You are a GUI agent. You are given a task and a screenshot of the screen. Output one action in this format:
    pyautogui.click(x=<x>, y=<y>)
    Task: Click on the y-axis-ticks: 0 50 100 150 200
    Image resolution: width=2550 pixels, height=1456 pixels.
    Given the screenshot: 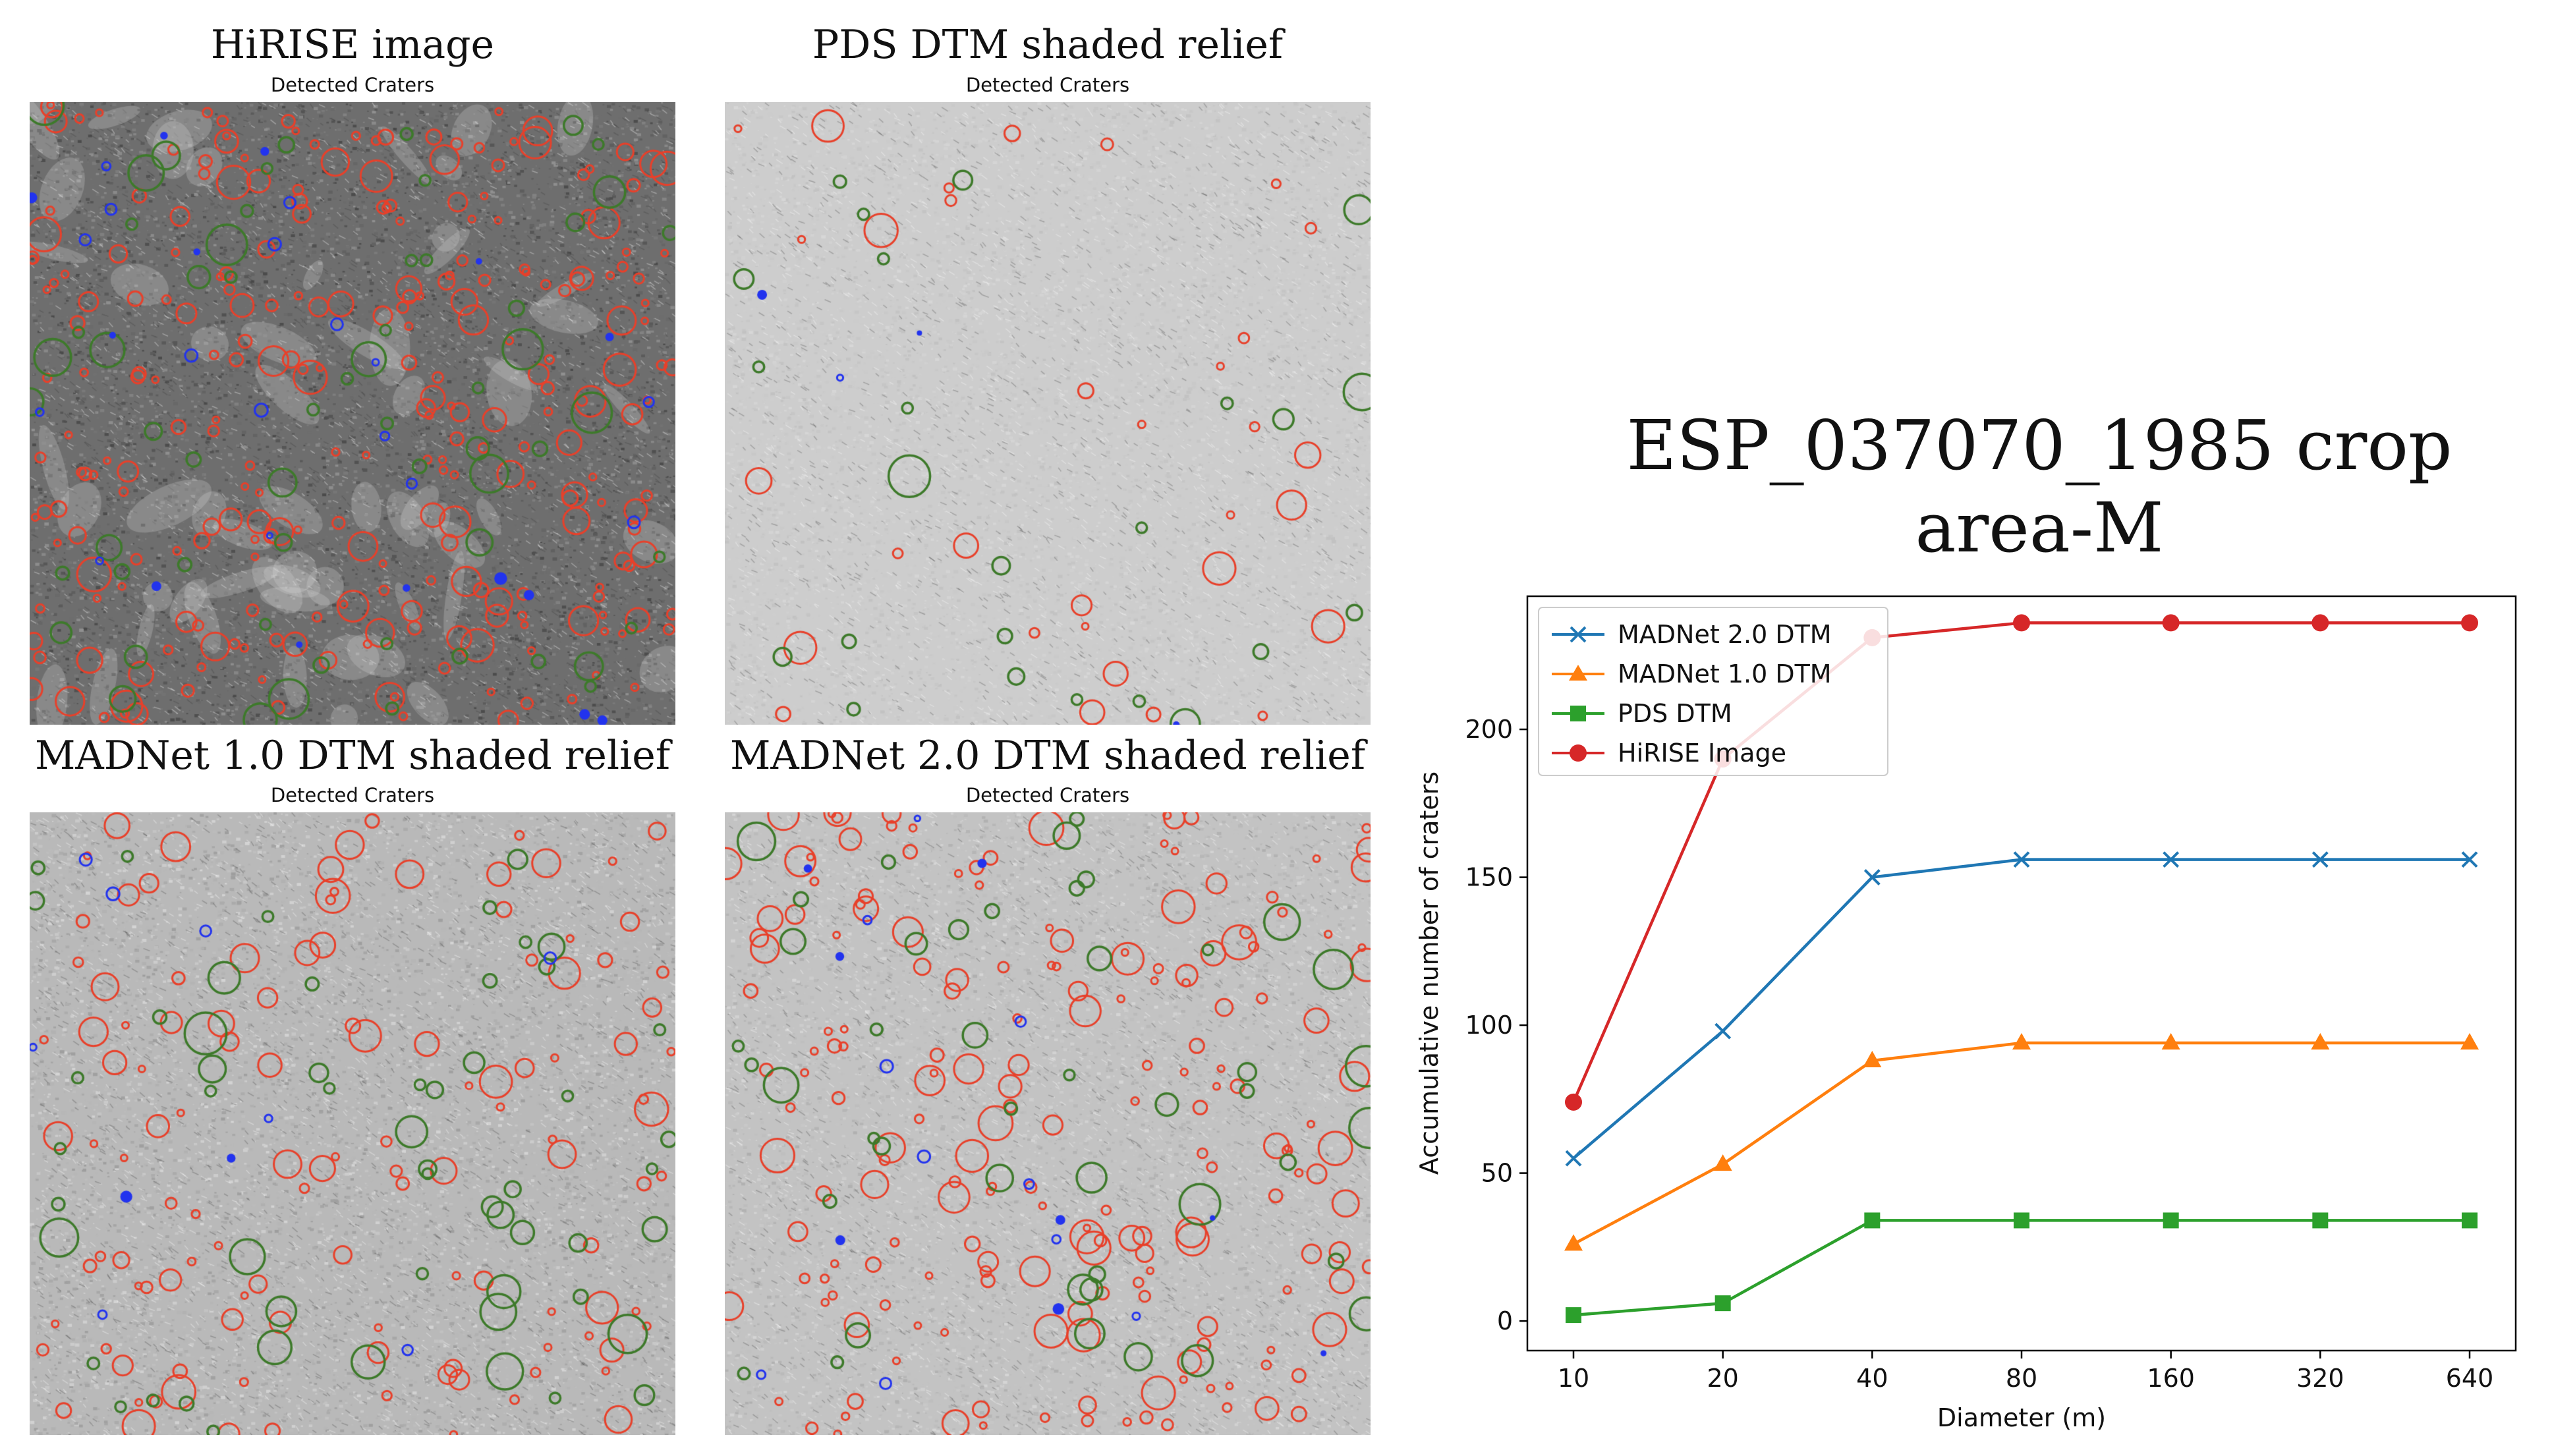 What is the action you would take?
    pyautogui.click(x=1496, y=1025)
    